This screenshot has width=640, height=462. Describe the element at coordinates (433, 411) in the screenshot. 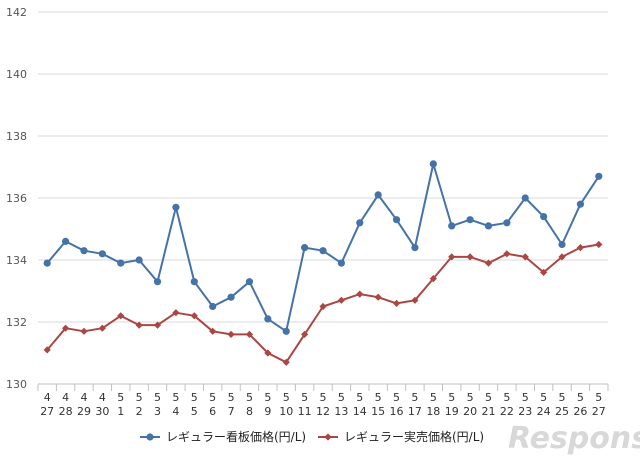

I see `x-tick-day: 18` at that location.